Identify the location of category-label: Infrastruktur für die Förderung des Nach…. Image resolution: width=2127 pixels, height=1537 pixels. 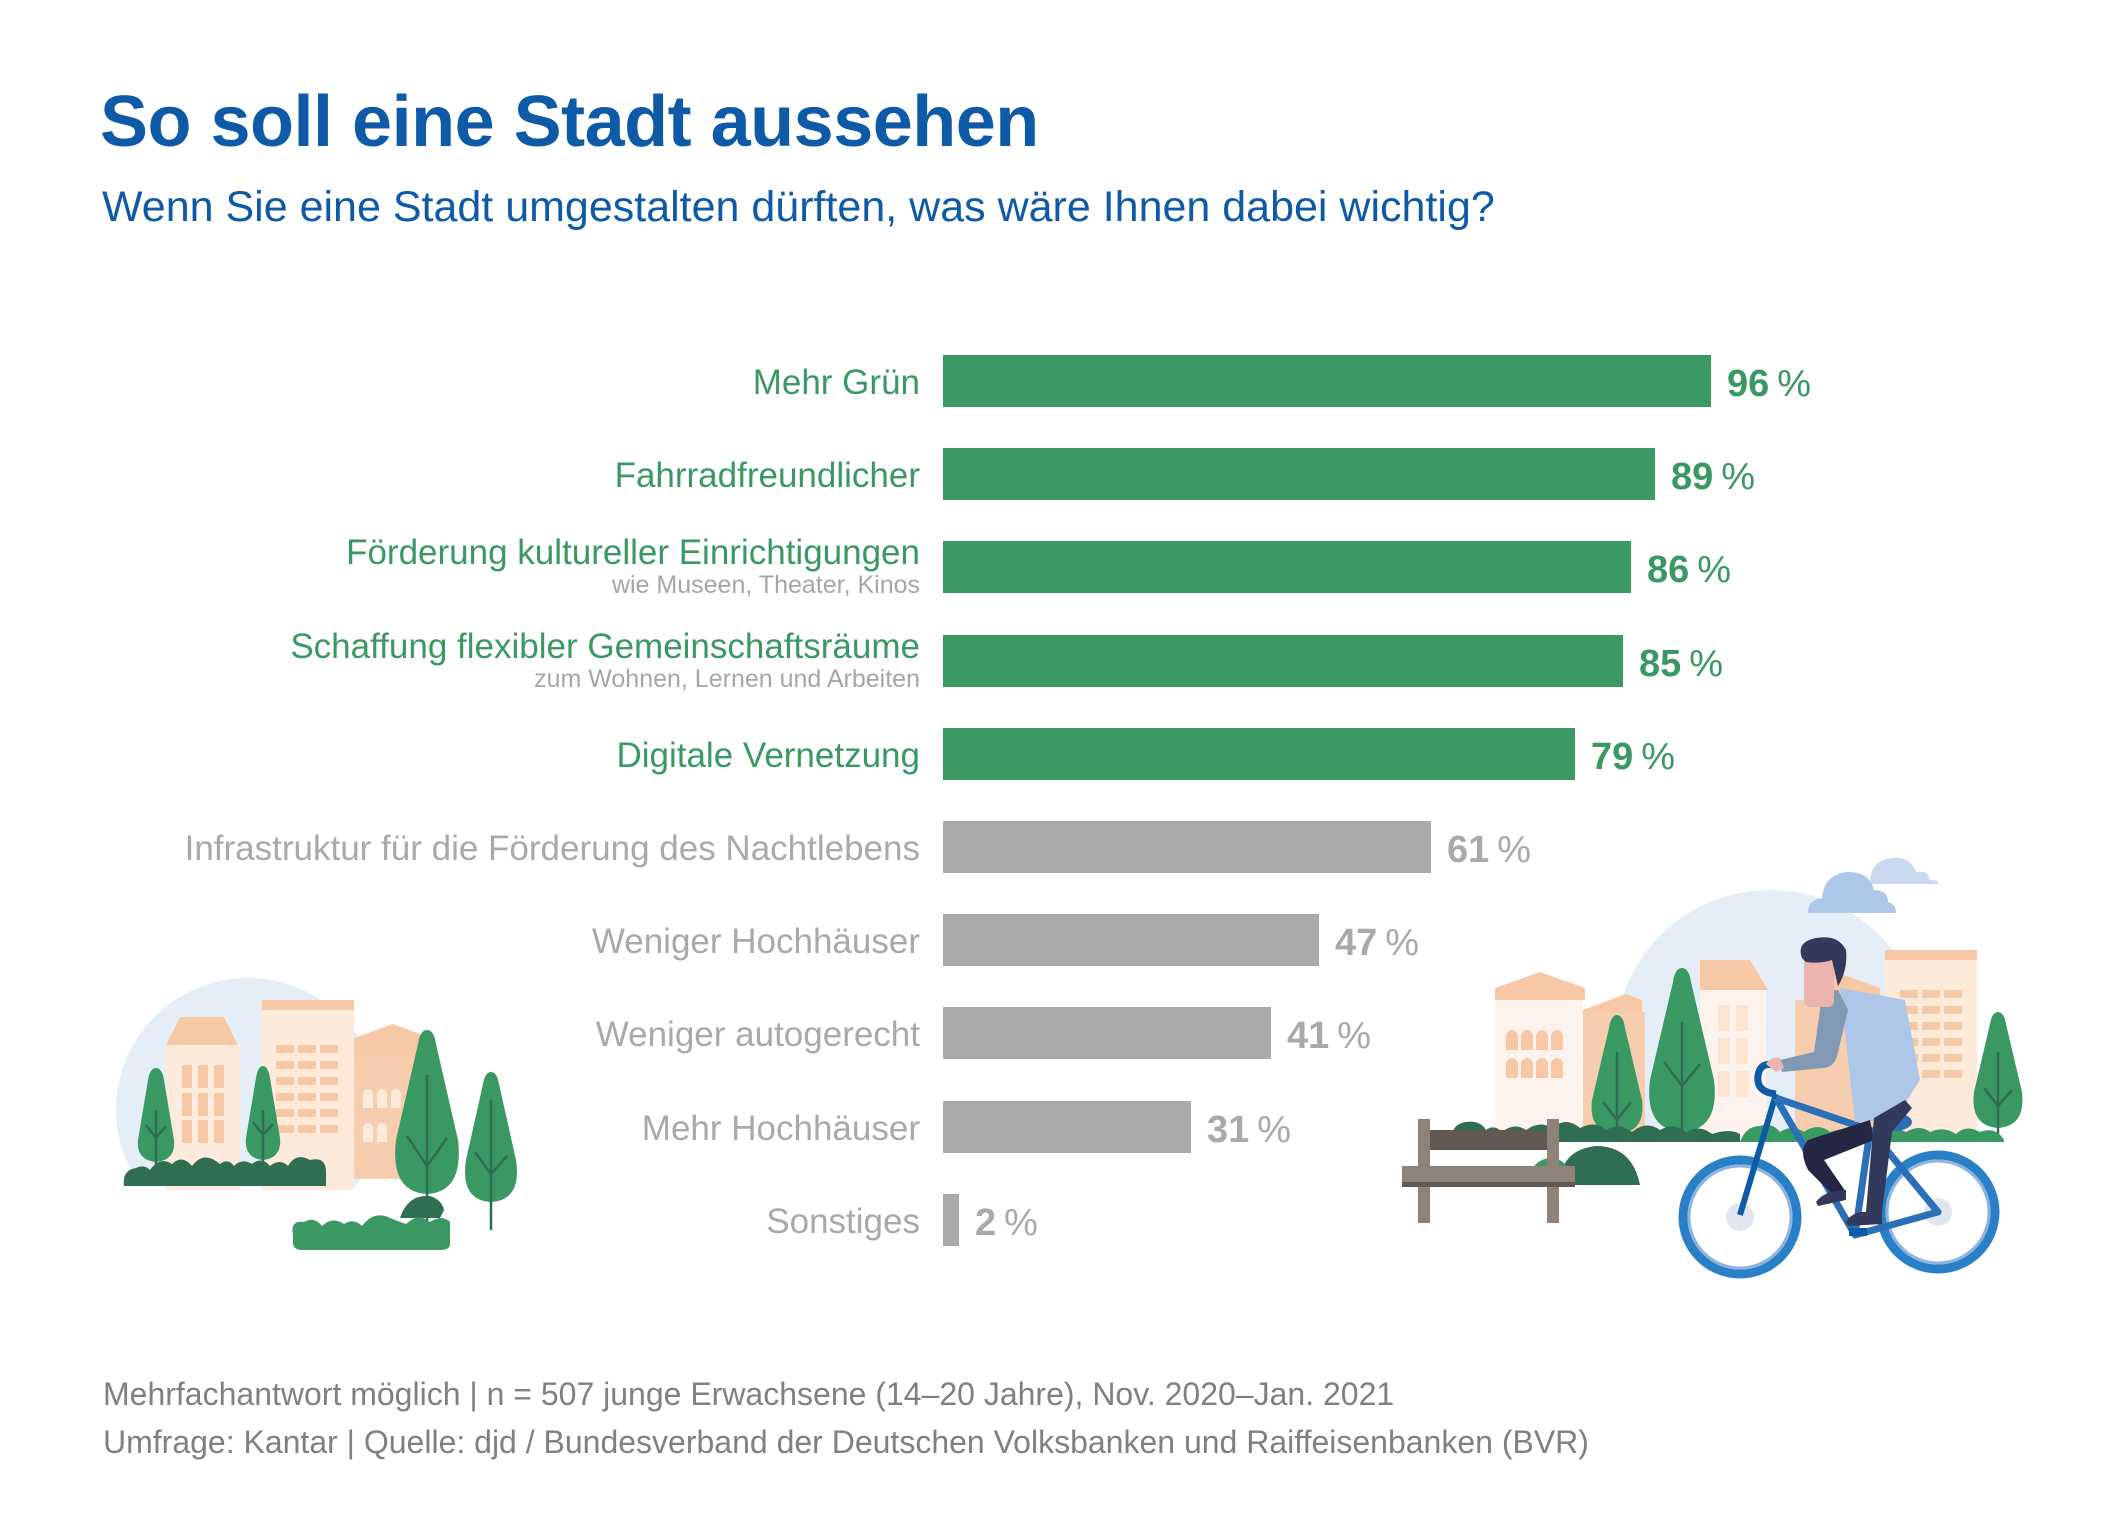
(552, 848).